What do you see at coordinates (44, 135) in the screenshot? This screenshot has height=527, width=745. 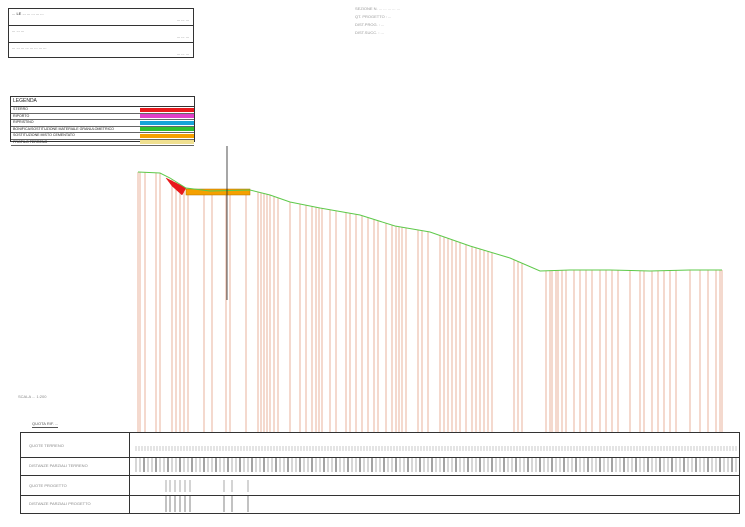 I see `legend-item-label: SOSTITUZIONE MISTO CEMENTATO` at bounding box center [44, 135].